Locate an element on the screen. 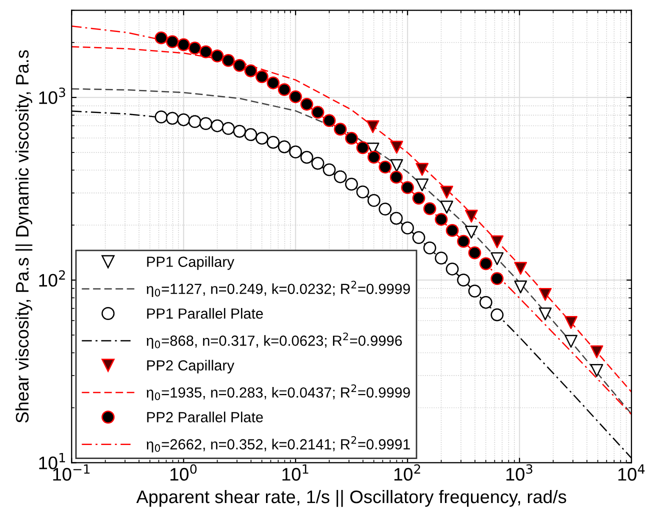 The height and width of the screenshot is (517, 651). y-tick-label: 10$^{2}$ is located at coordinates (52, 278).